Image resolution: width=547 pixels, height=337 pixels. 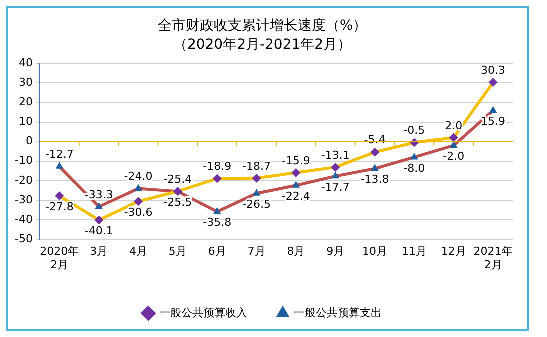 What do you see at coordinates (296, 196) in the screenshot?
I see `data-label: -22.4` at bounding box center [296, 196].